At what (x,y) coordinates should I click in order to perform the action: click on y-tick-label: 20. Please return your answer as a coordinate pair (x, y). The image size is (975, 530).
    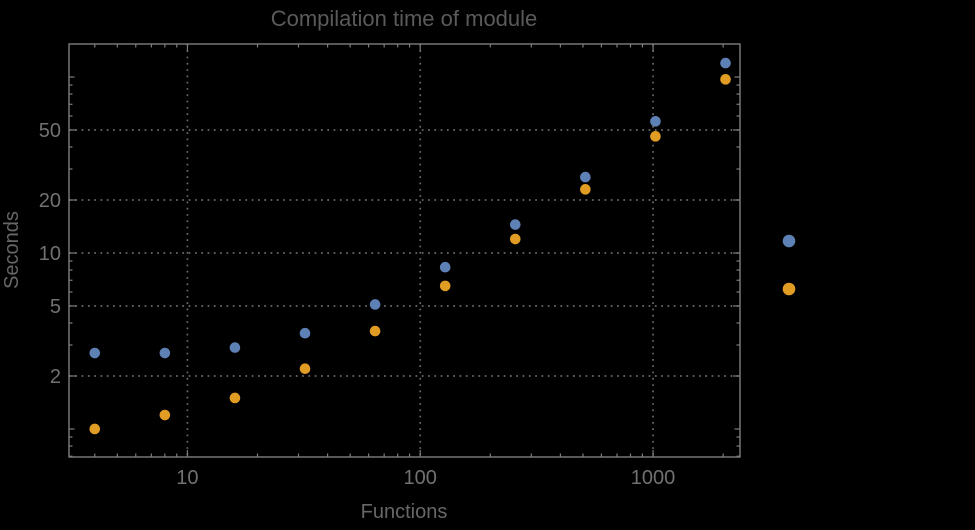
    Looking at the image, I should click on (50, 201).